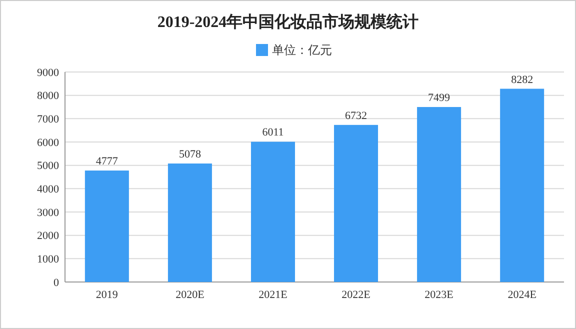 This screenshot has height=329, width=576. Describe the element at coordinates (190, 295) in the screenshot. I see `x-tick-label: 2020E` at that location.